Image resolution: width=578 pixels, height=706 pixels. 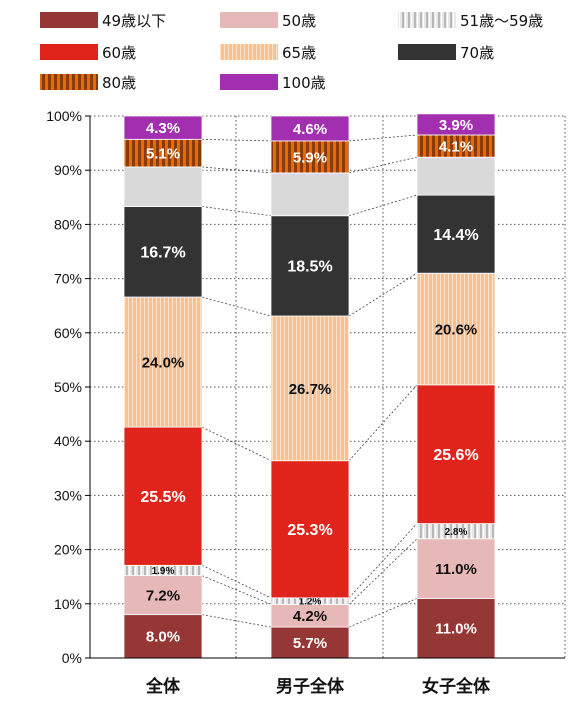 What do you see at coordinates (134, 21) in the screenshot?
I see `legend-label-0: 49歳以下` at bounding box center [134, 21].